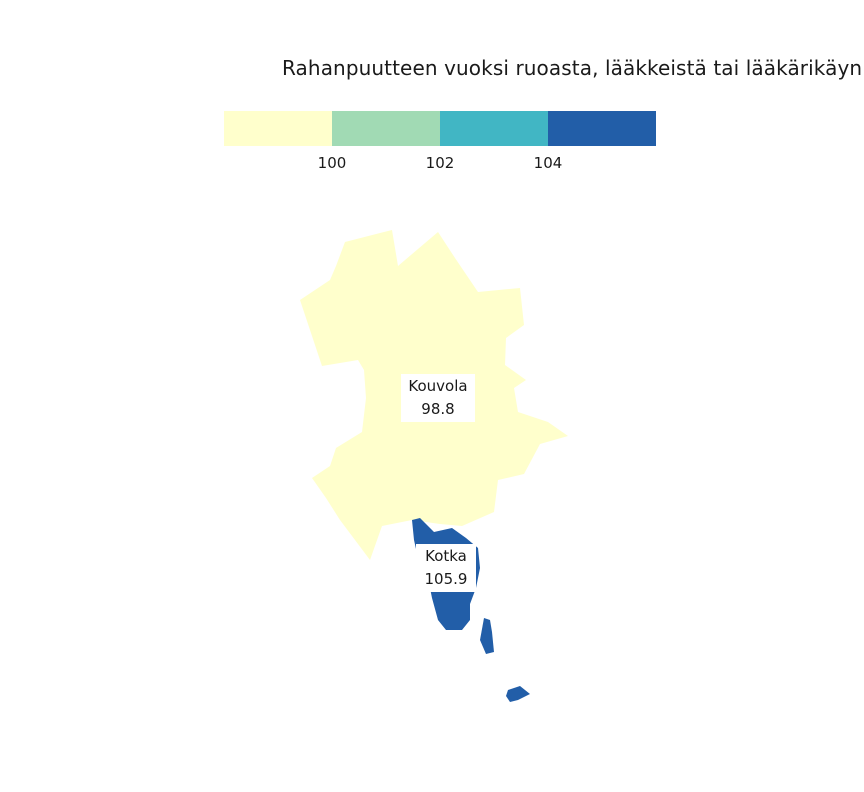 The image size is (864, 792). I want to click on region-label-kouvola: Kouvola 98.8, so click(438, 398).